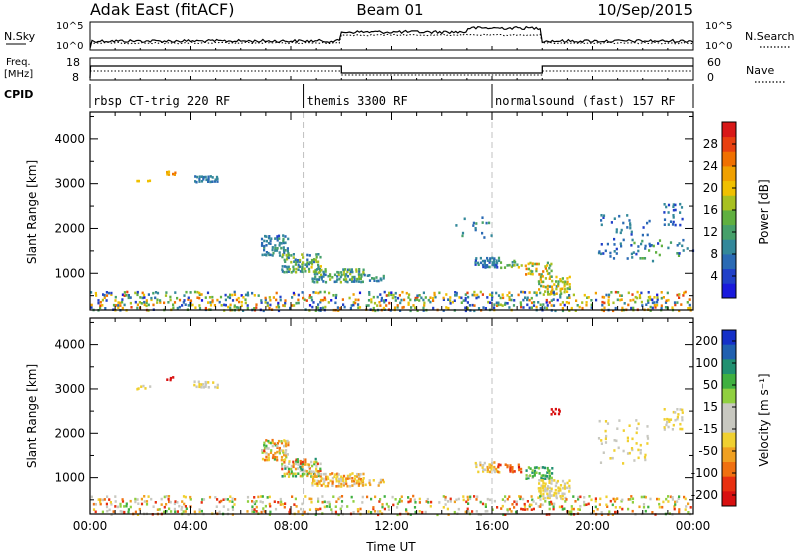 The image size is (800, 554). Describe the element at coordinates (18, 62) in the screenshot. I see `freq-label-line1: Freq.` at that location.